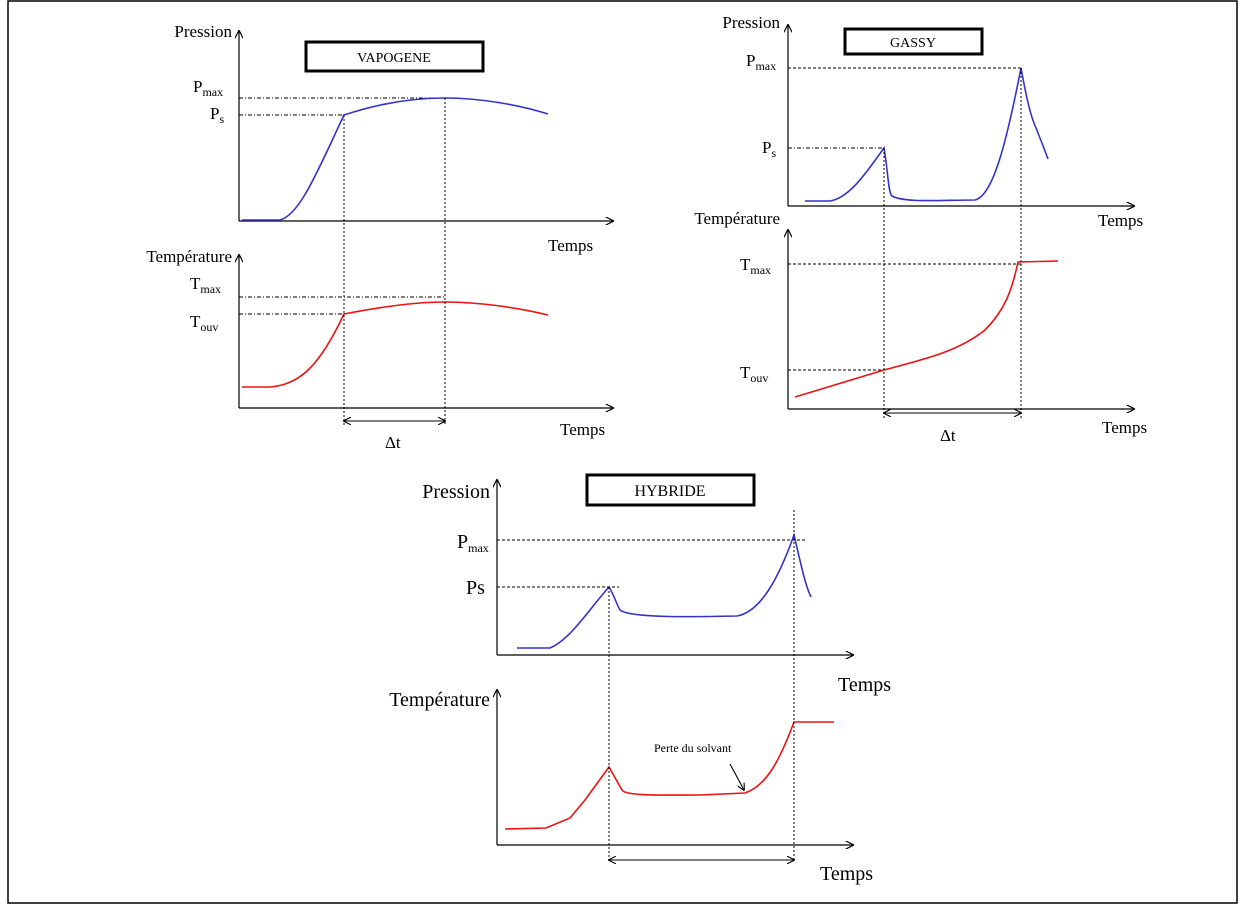  Describe the element at coordinates (864, 685) in the screenshot. I see `hybride-time-axis-label-top: Temps` at that location.